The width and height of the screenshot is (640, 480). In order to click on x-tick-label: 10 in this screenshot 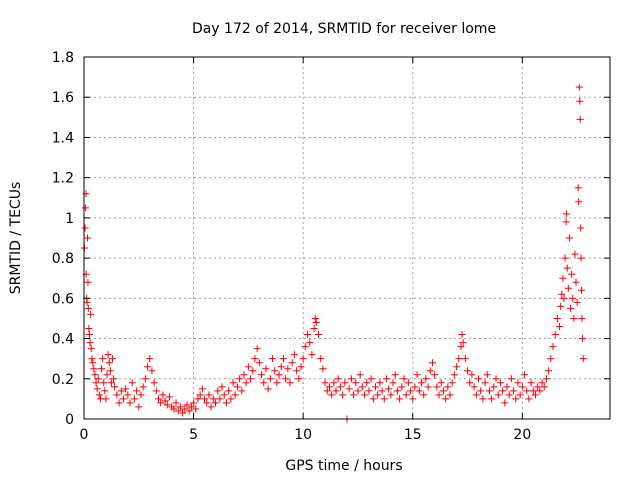, I will do `click(303, 435)`.